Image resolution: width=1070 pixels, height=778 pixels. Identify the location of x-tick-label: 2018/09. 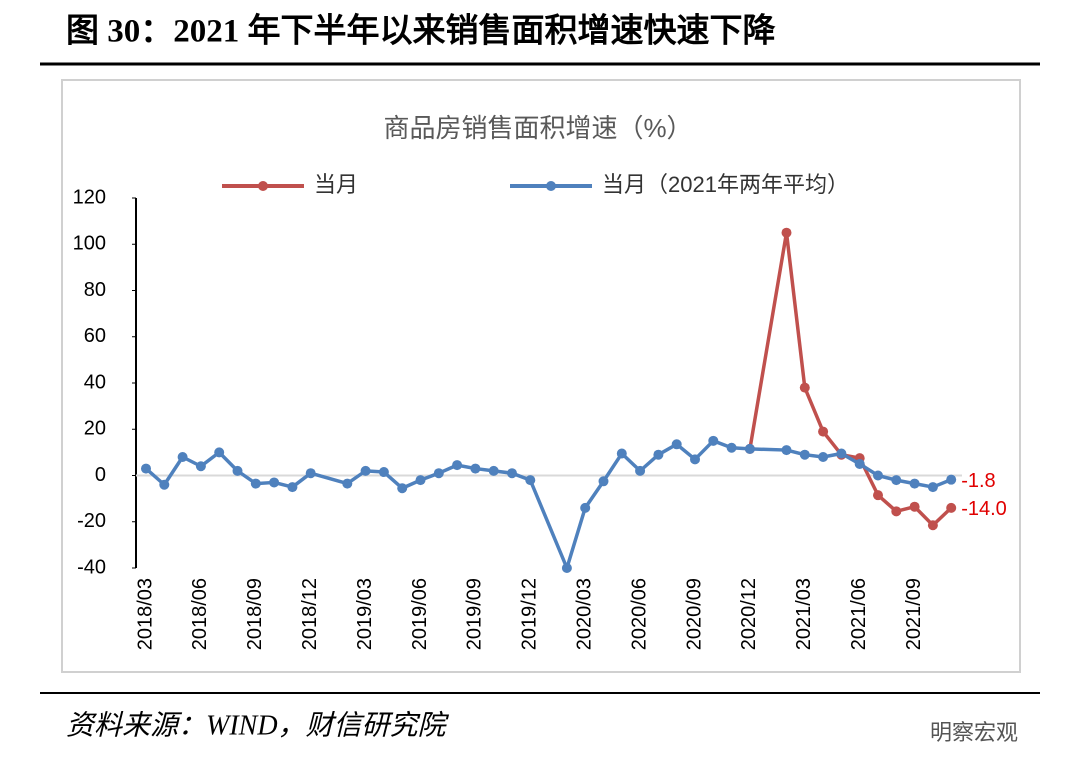
(255, 614).